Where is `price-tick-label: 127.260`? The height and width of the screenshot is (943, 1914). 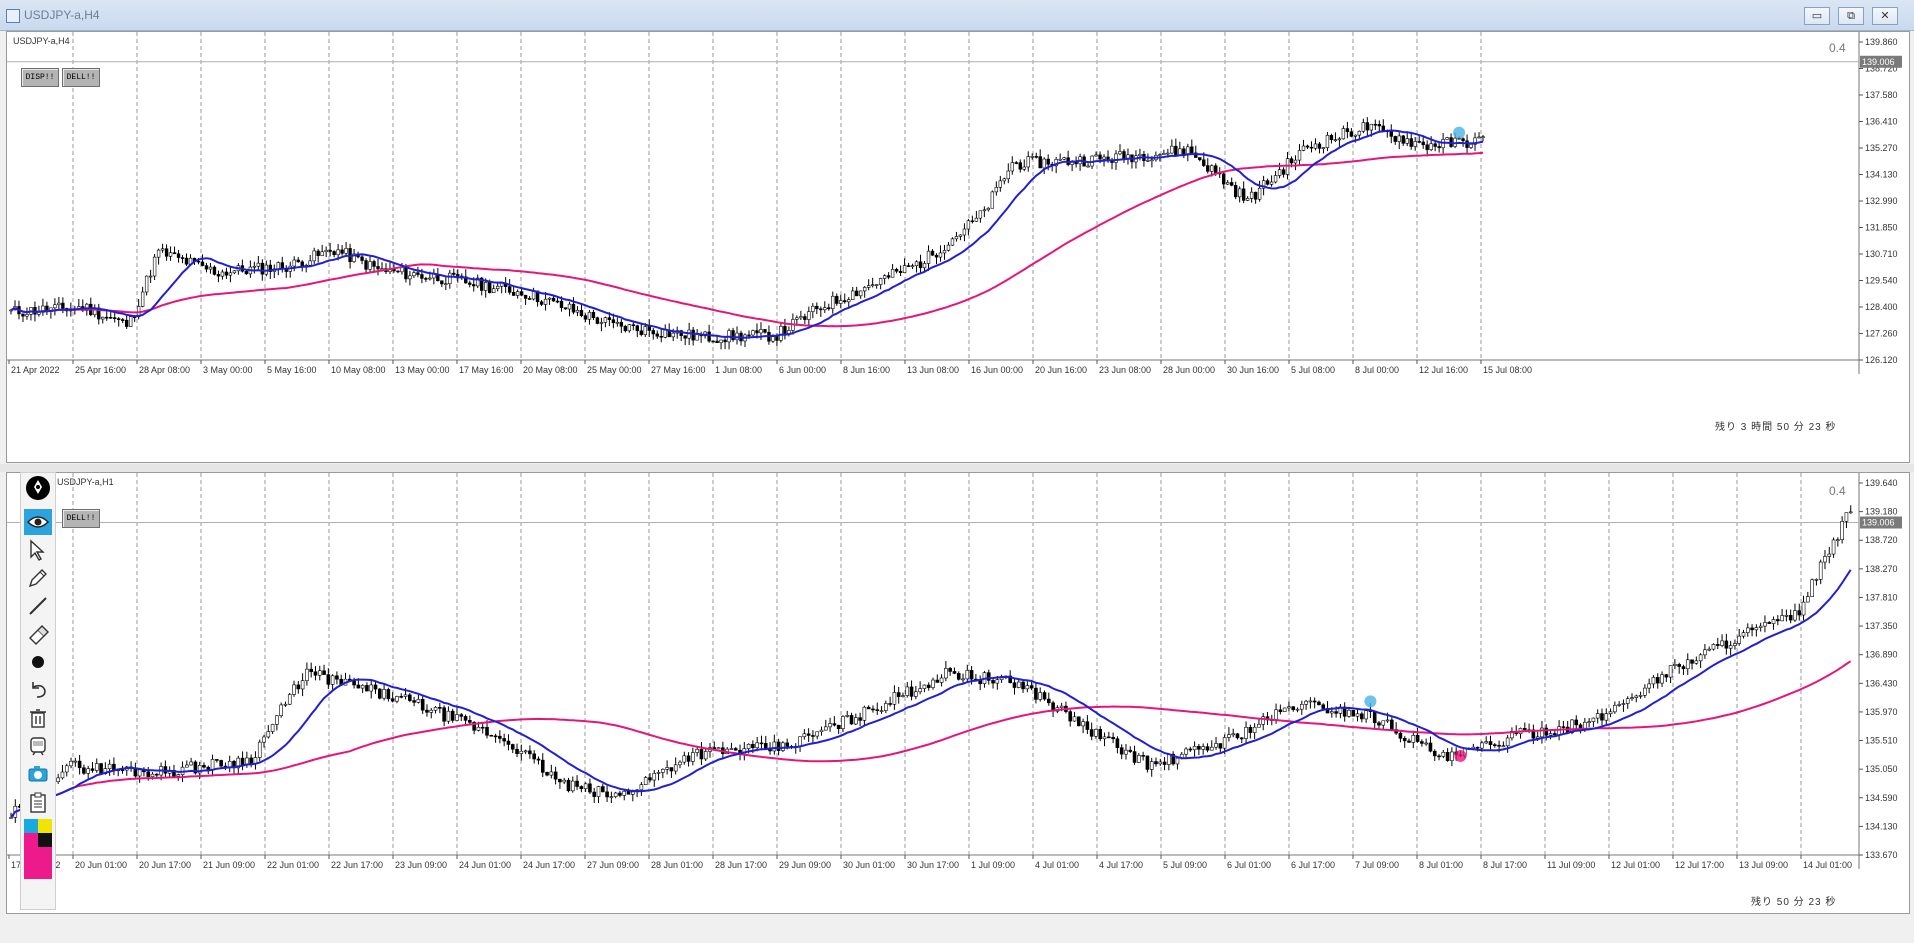 price-tick-label: 127.260 is located at coordinates (1881, 334).